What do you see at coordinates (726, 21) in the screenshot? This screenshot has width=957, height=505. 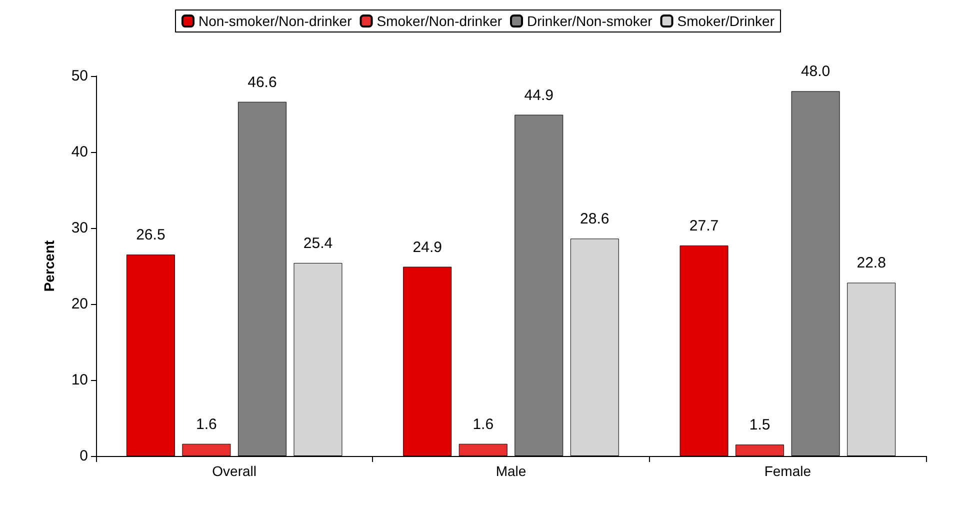 I see `legend-label: Smoker/Drinker` at bounding box center [726, 21].